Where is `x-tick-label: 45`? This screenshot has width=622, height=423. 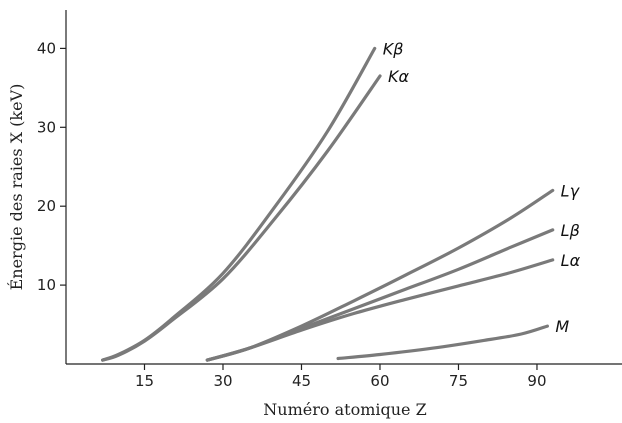 x-tick-label: 45 is located at coordinates (301, 381).